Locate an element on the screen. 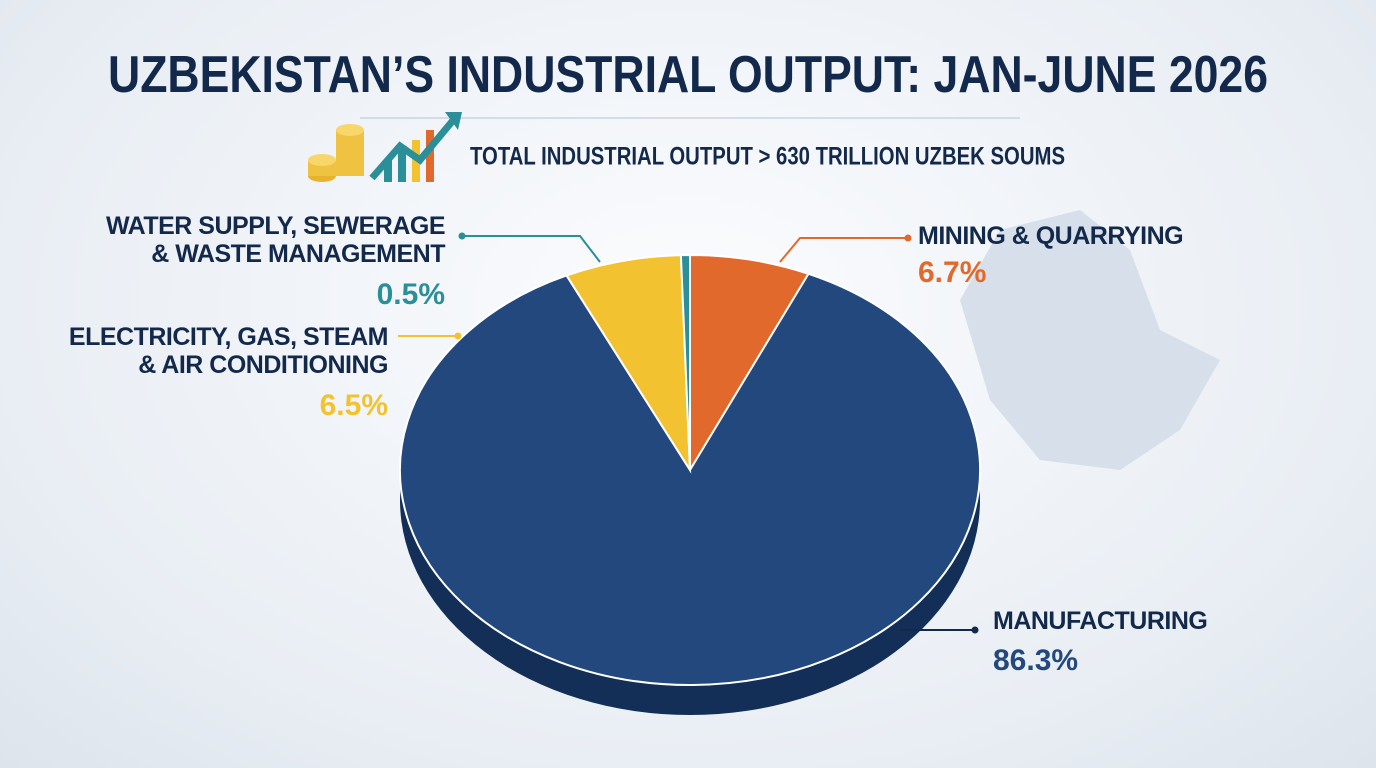  map-silhouette is located at coordinates (1090, 340).